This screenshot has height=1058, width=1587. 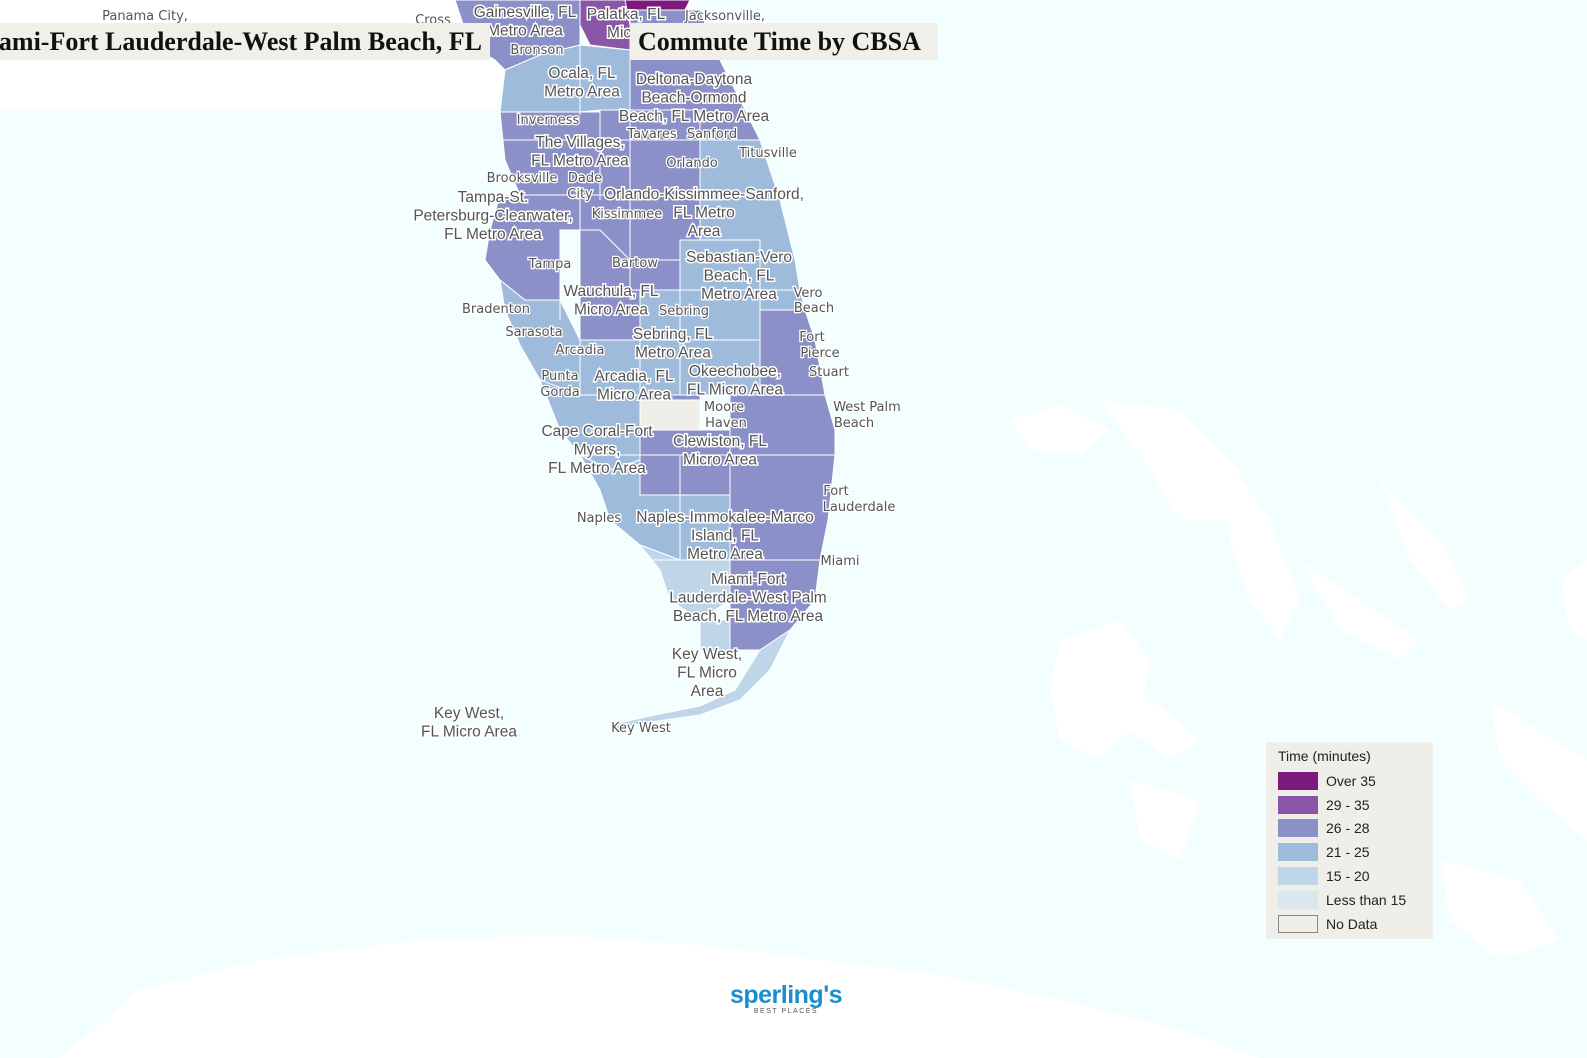 What do you see at coordinates (548, 120) in the screenshot?
I see `city-label: Inverness` at bounding box center [548, 120].